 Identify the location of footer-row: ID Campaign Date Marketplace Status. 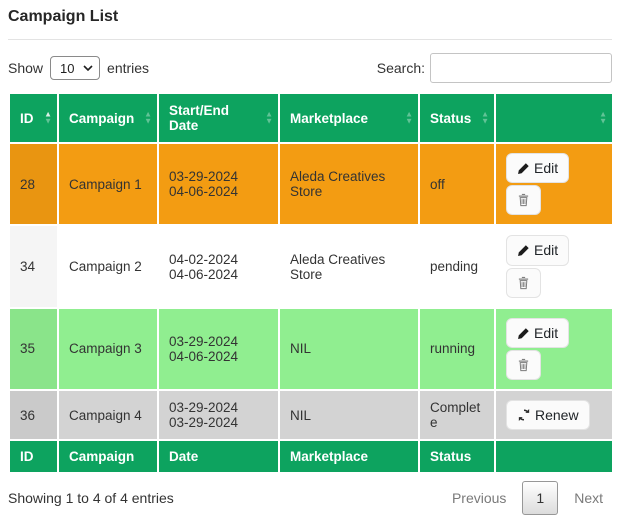
(311, 457).